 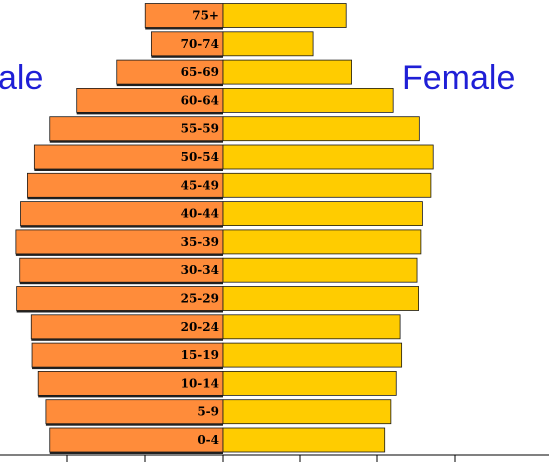 What do you see at coordinates (200, 185) in the screenshot?
I see `age-label-45-49: 45-49` at bounding box center [200, 185].